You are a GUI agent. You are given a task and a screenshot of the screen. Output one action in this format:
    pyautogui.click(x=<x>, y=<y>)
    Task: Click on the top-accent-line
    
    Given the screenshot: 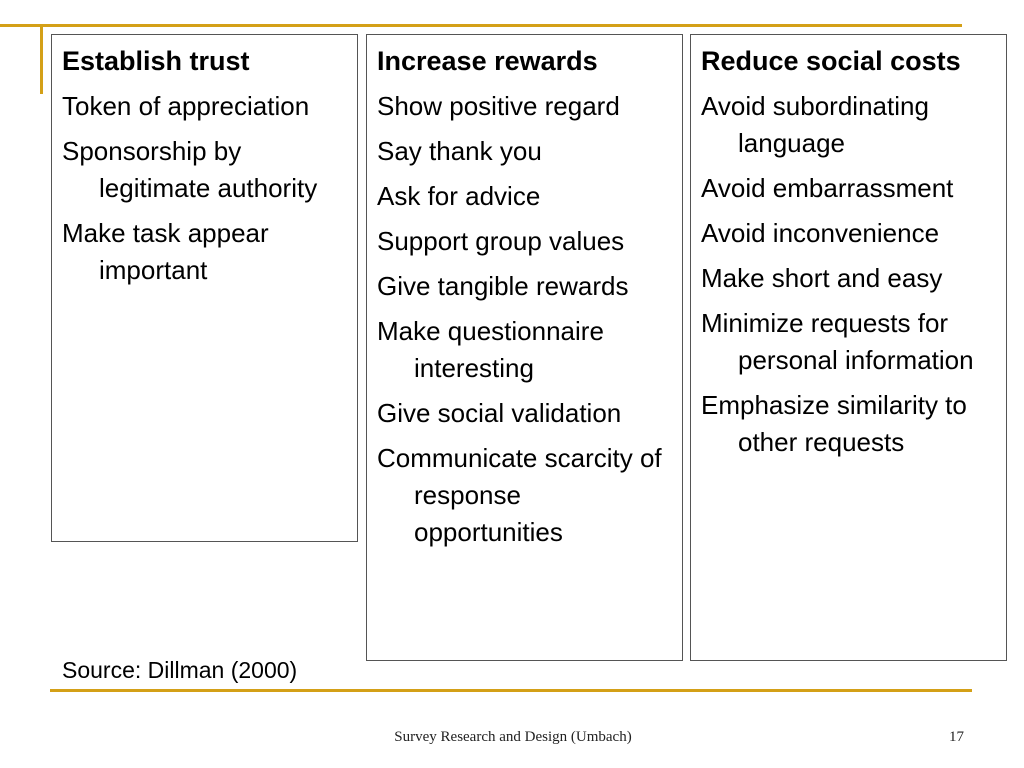 What is the action you would take?
    pyautogui.click(x=481, y=25)
    